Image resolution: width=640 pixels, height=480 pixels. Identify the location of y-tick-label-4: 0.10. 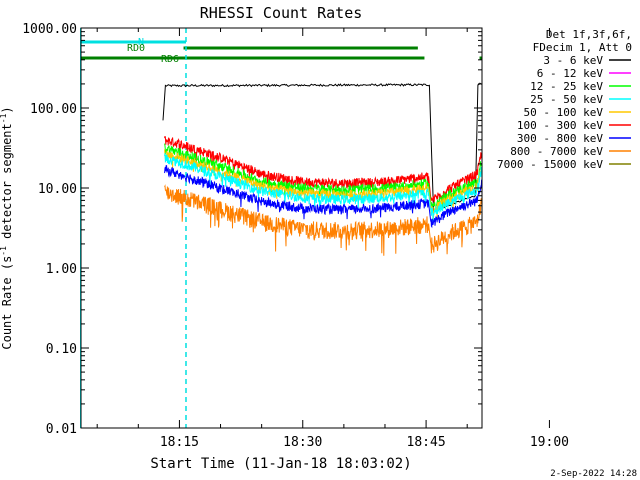
(61, 349).